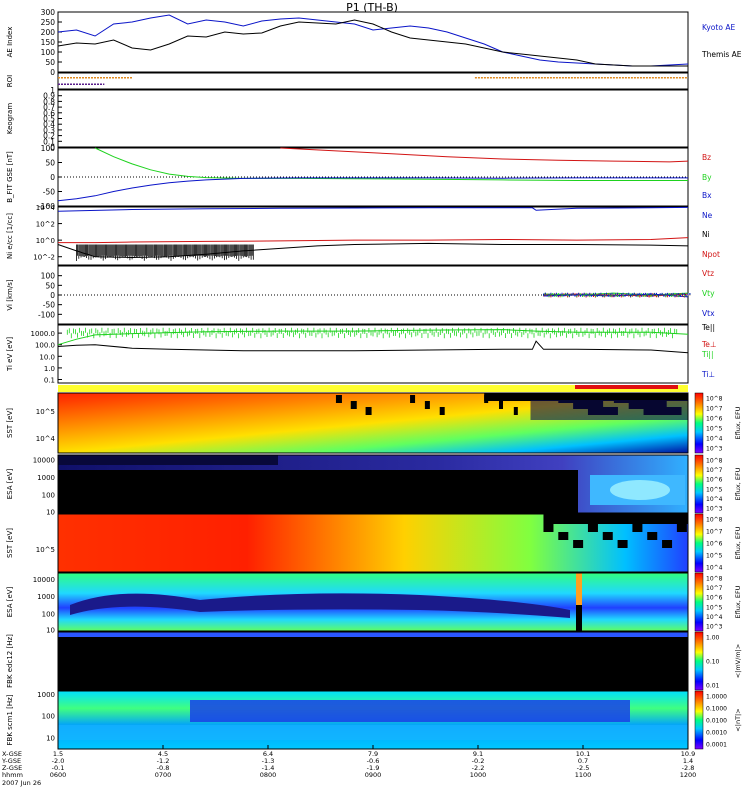 This screenshot has width=750, height=800. I want to click on ytick-label: 0.9, so click(49, 96).